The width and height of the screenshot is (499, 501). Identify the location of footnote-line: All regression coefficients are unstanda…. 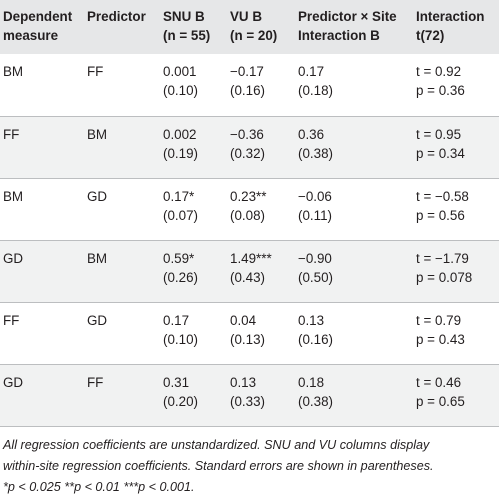
(216, 445).